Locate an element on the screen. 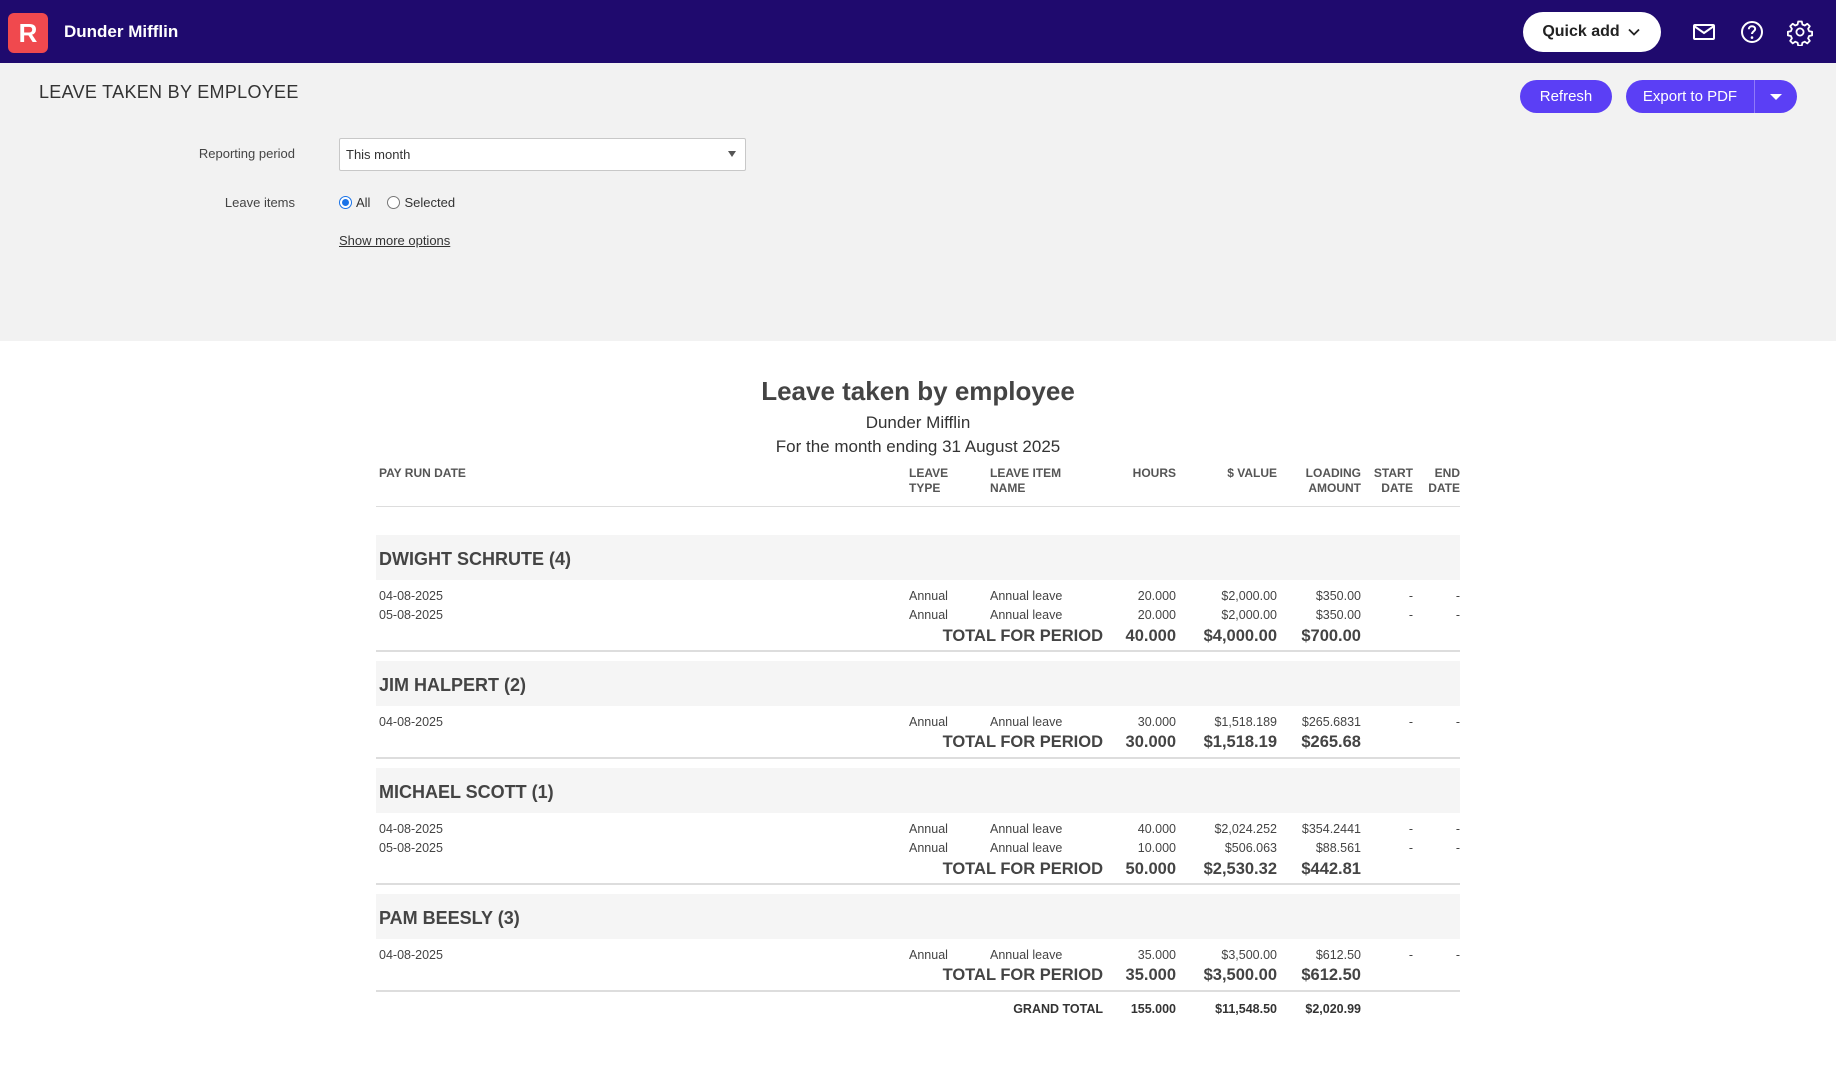 This screenshot has height=1077, width=1836. employee-name: PAM BEESLY (3) is located at coordinates (449, 918).